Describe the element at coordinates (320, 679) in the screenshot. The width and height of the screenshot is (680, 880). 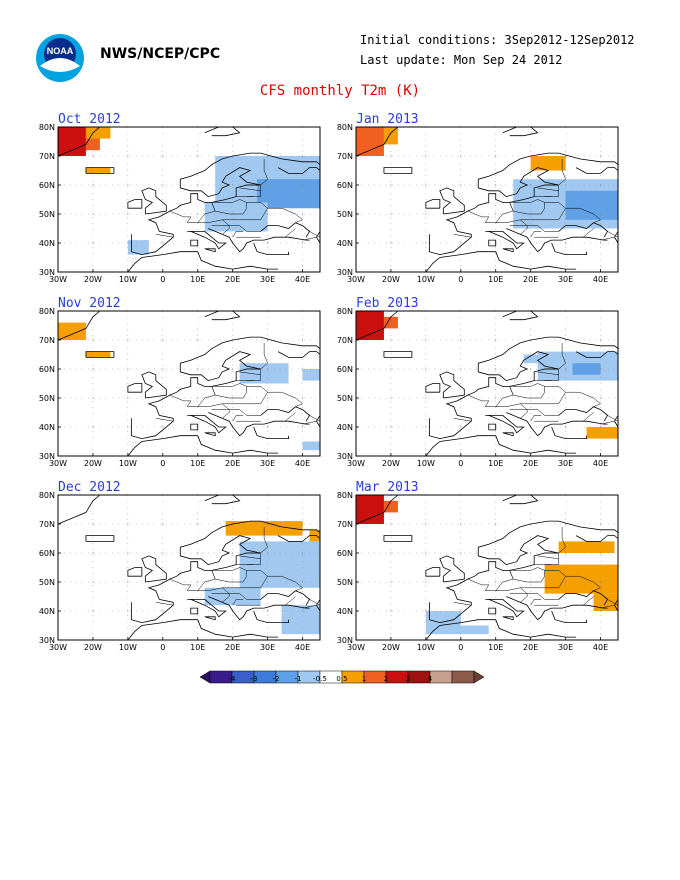
I see `colorbar-label: -0.5` at that location.